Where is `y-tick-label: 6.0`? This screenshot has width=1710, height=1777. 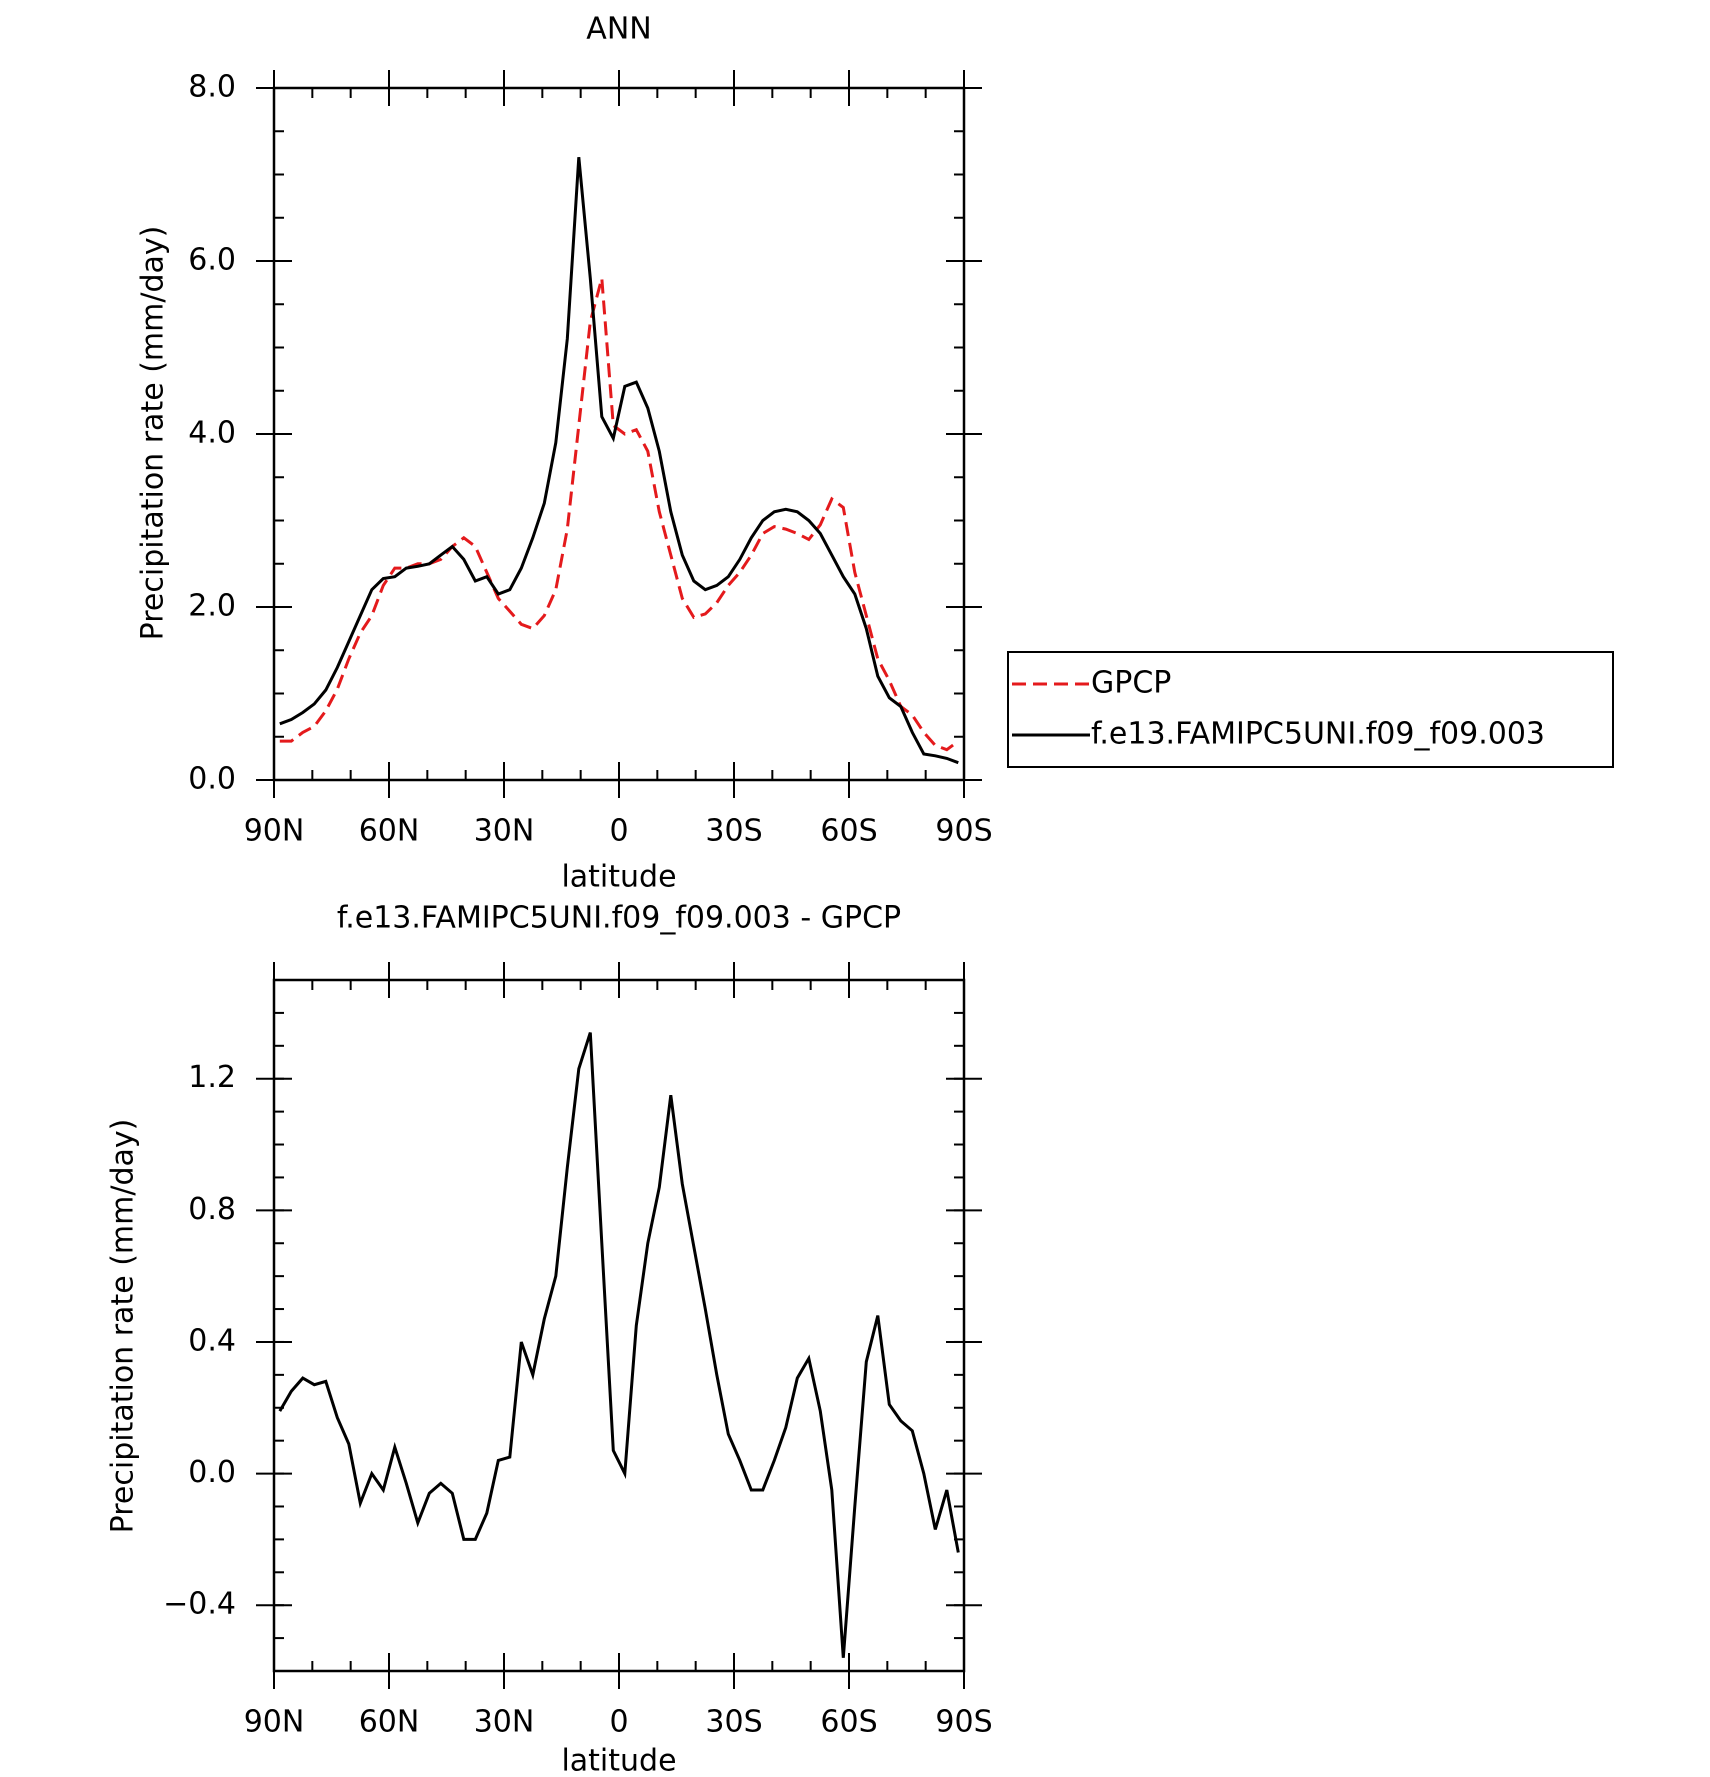
y-tick-label: 6.0 is located at coordinates (212, 260).